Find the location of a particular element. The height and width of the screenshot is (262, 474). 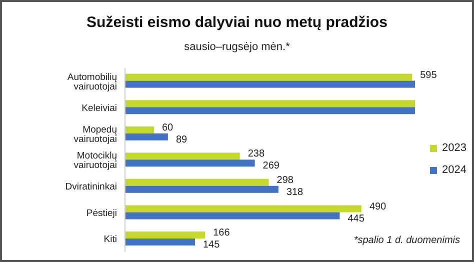

legend-label: 2024 is located at coordinates (454, 170).